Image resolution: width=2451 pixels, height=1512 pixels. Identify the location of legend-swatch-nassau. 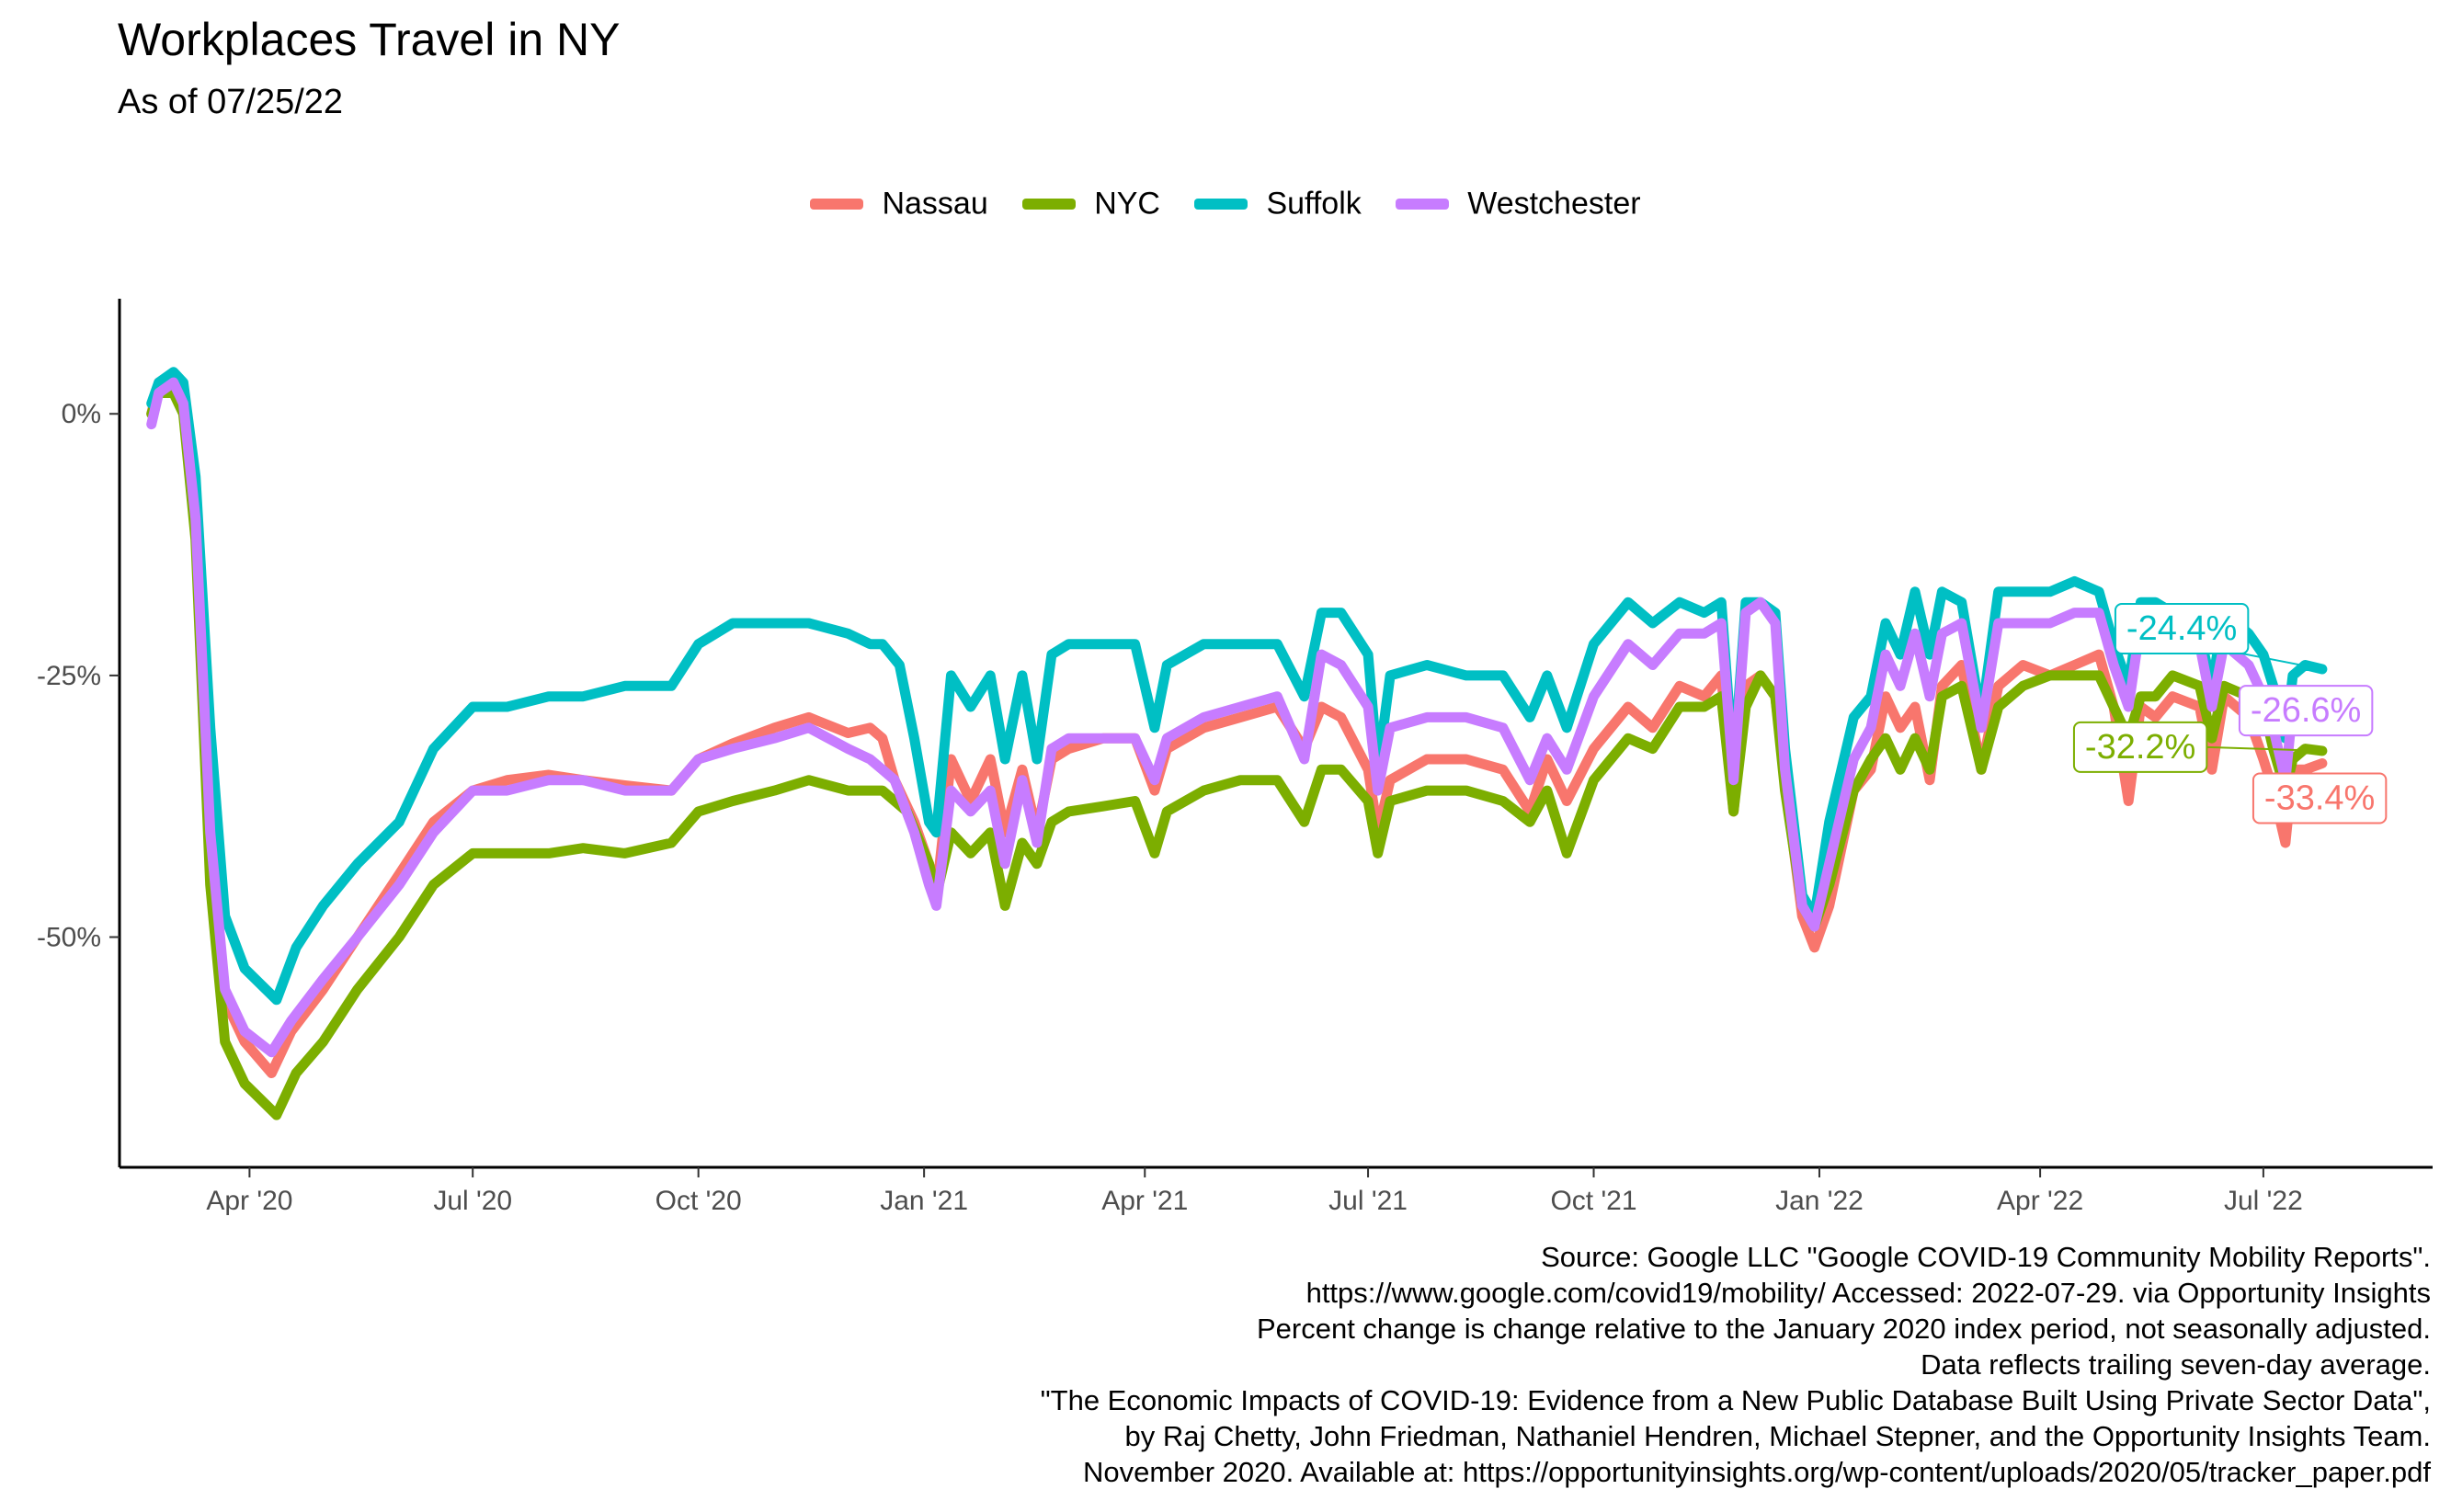
(837, 204).